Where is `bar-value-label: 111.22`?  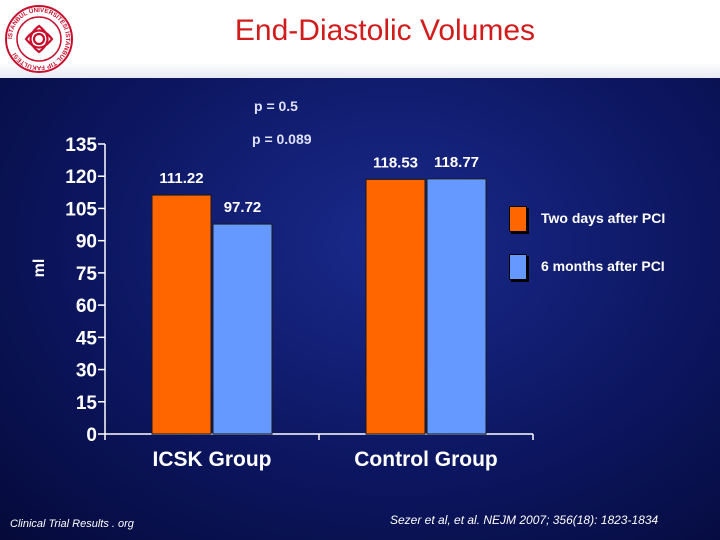 bar-value-label: 111.22 is located at coordinates (181, 178).